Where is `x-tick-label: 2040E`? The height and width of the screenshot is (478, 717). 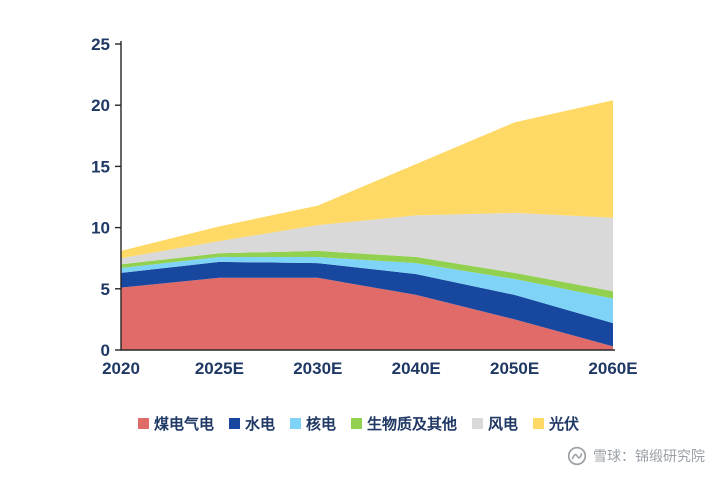
x-tick-label: 2040E is located at coordinates (416, 368).